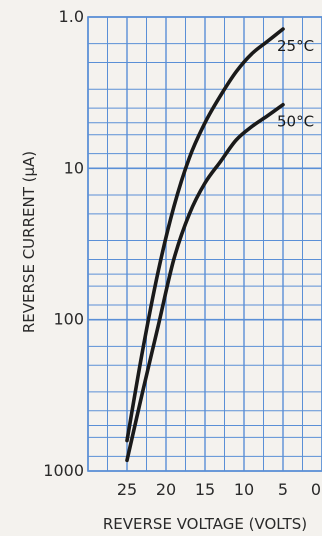 Image resolution: width=322 pixels, height=536 pixels. What do you see at coordinates (68, 319) in the screenshot?
I see `y-tick-label: 100` at bounding box center [68, 319].